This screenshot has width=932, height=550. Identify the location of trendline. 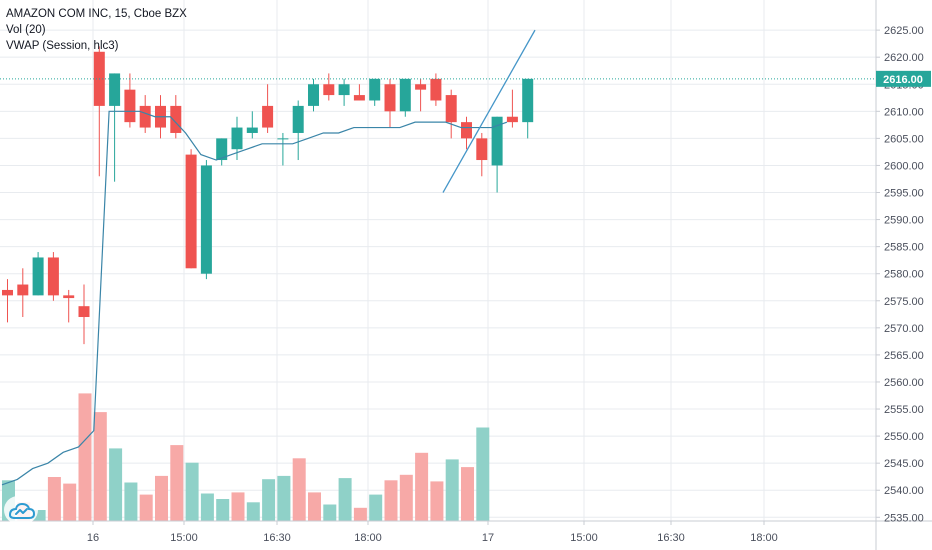
(489, 111).